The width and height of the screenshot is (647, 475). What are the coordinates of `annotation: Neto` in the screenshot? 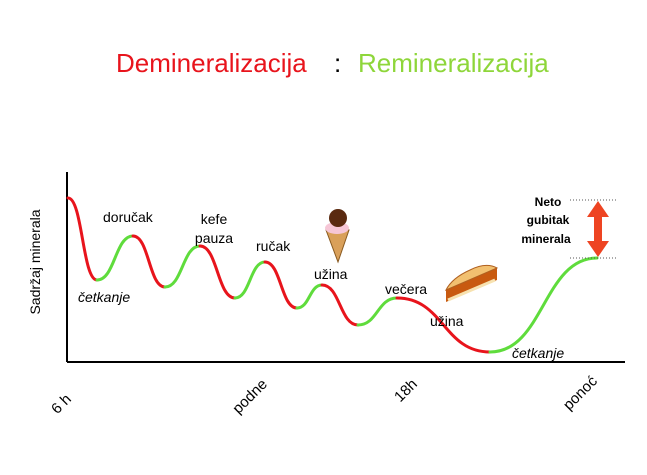 It's located at (548, 202).